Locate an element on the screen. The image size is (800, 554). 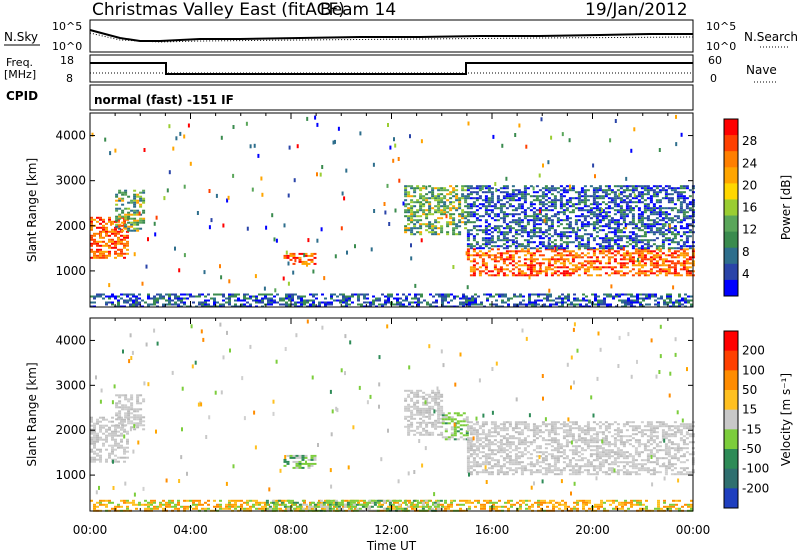
cpid-text: normal (fast) -151 IF is located at coordinates (164, 100).